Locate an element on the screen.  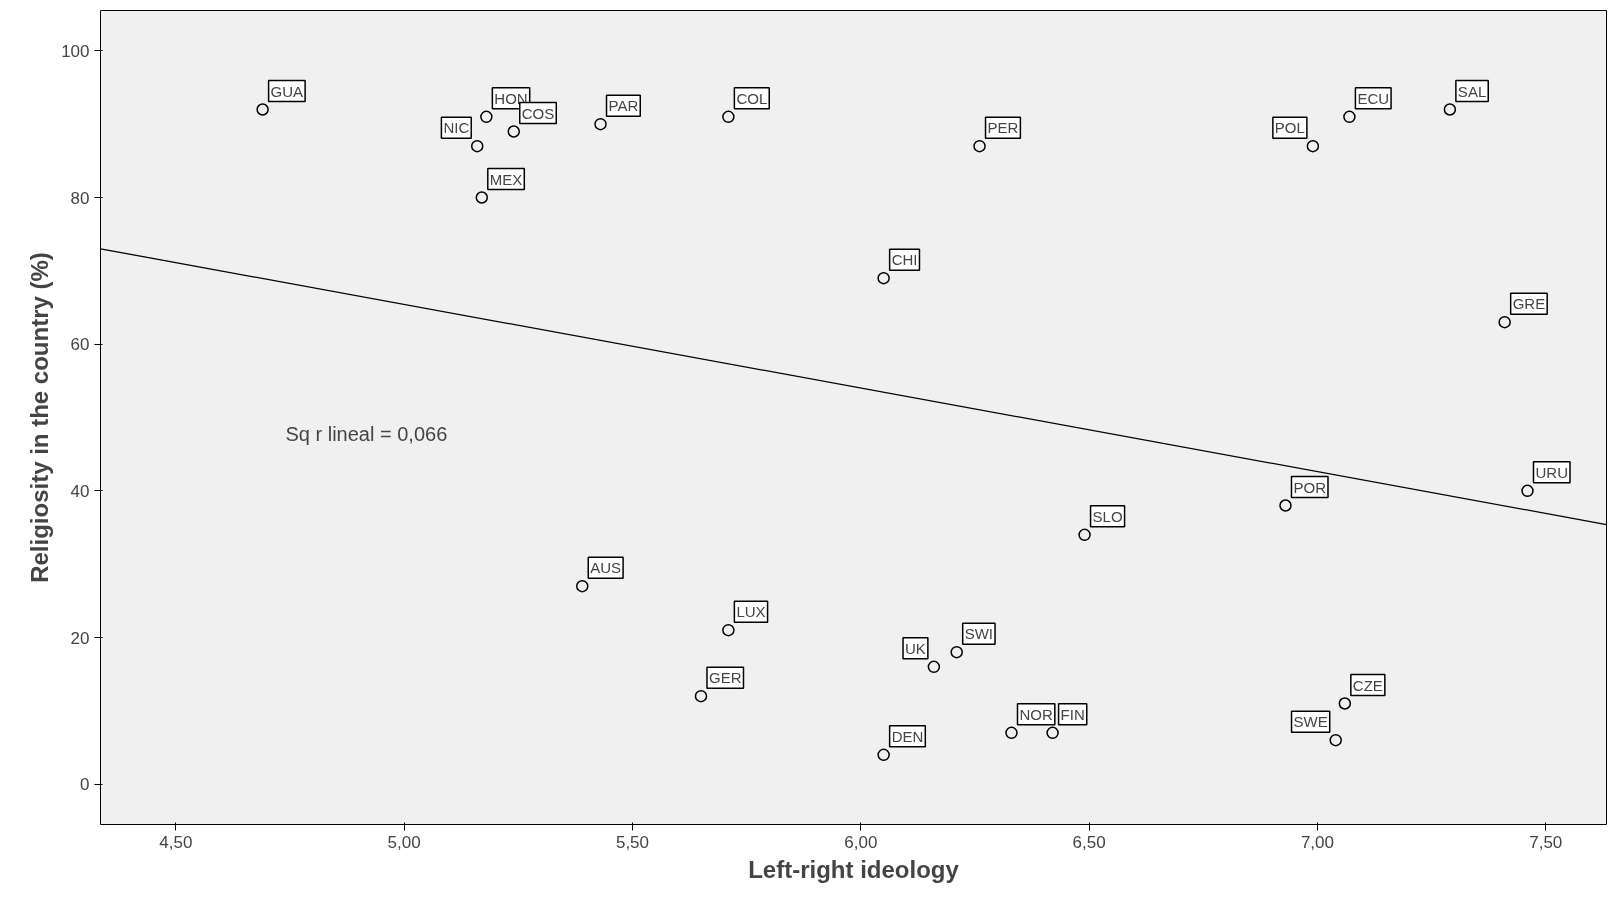
annotation: SWE is located at coordinates (1310, 722).